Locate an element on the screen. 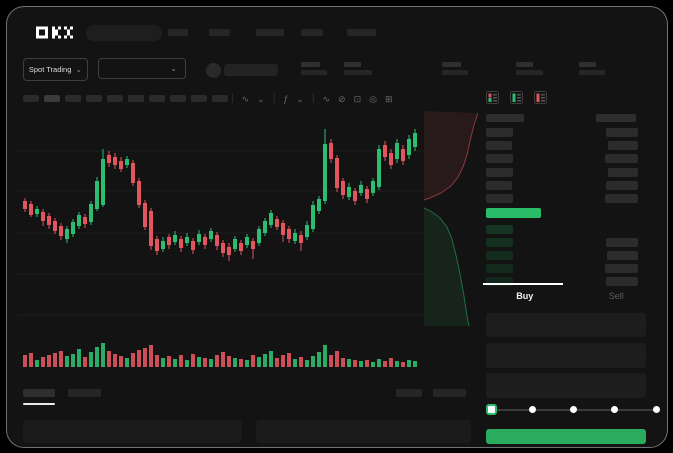 The width and height of the screenshot is (673, 453). fx-icon: ƒ is located at coordinates (286, 98).